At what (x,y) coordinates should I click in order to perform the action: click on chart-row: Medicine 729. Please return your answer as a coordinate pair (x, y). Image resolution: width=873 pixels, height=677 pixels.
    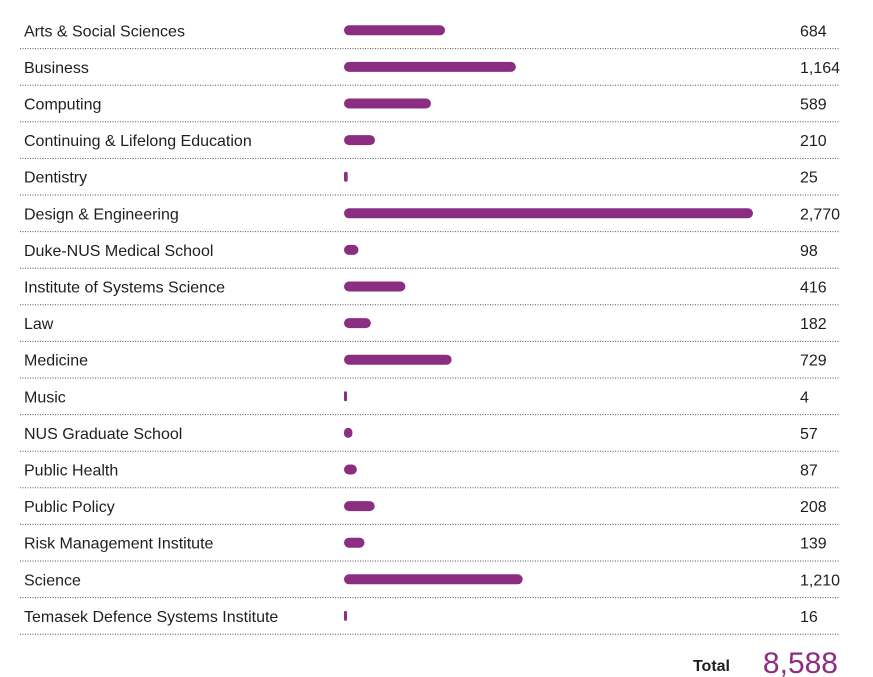
    Looking at the image, I should click on (430, 366).